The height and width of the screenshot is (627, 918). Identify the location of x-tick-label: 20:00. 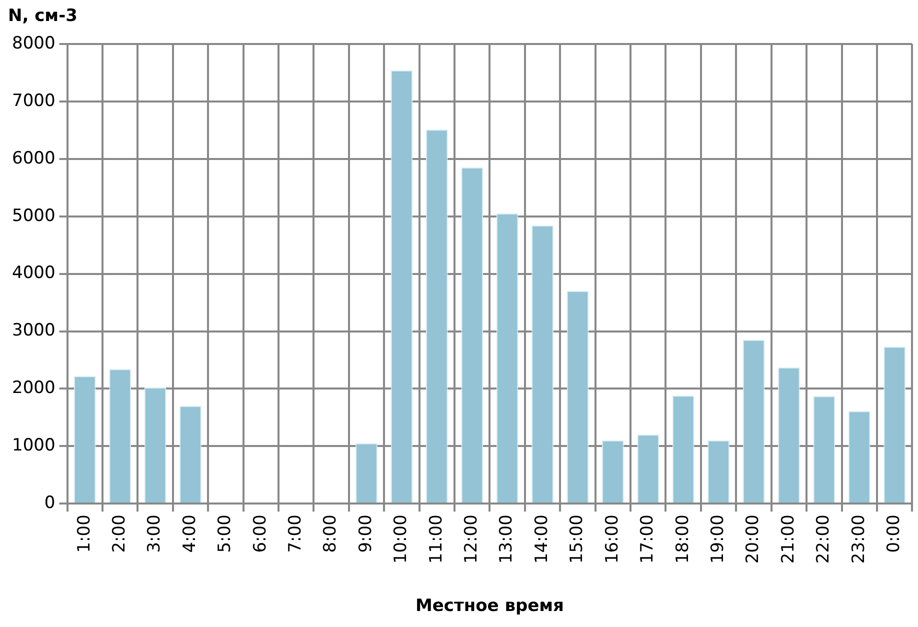
(753, 539).